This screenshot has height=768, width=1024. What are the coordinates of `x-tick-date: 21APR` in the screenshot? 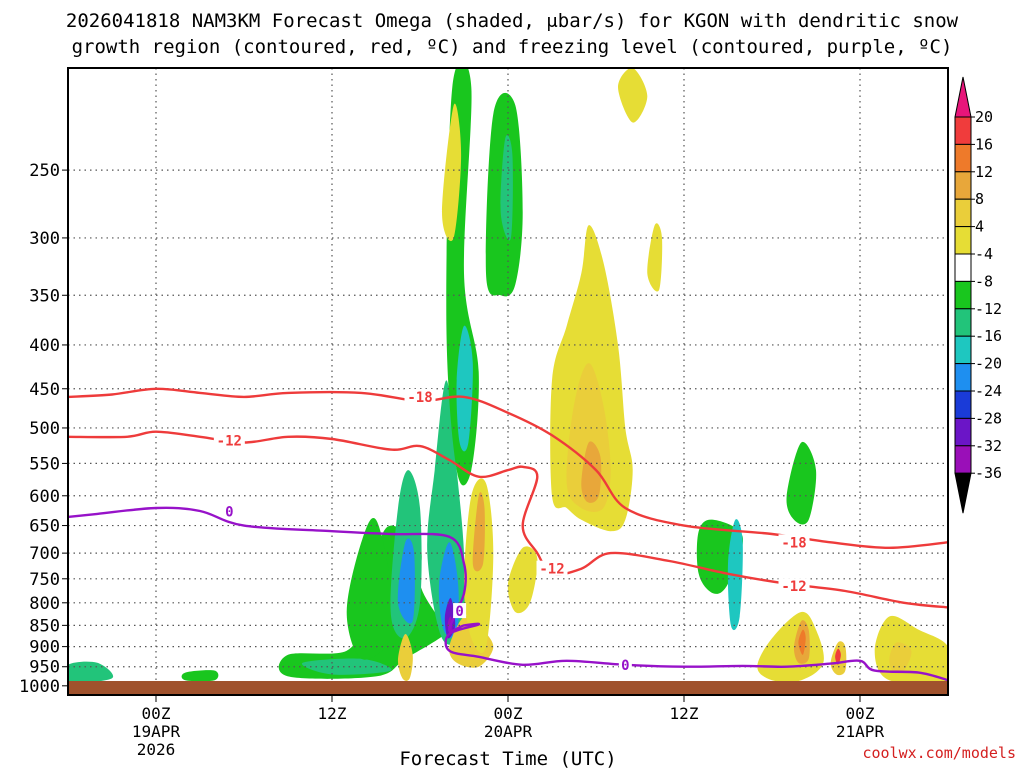 It's located at (860, 731).